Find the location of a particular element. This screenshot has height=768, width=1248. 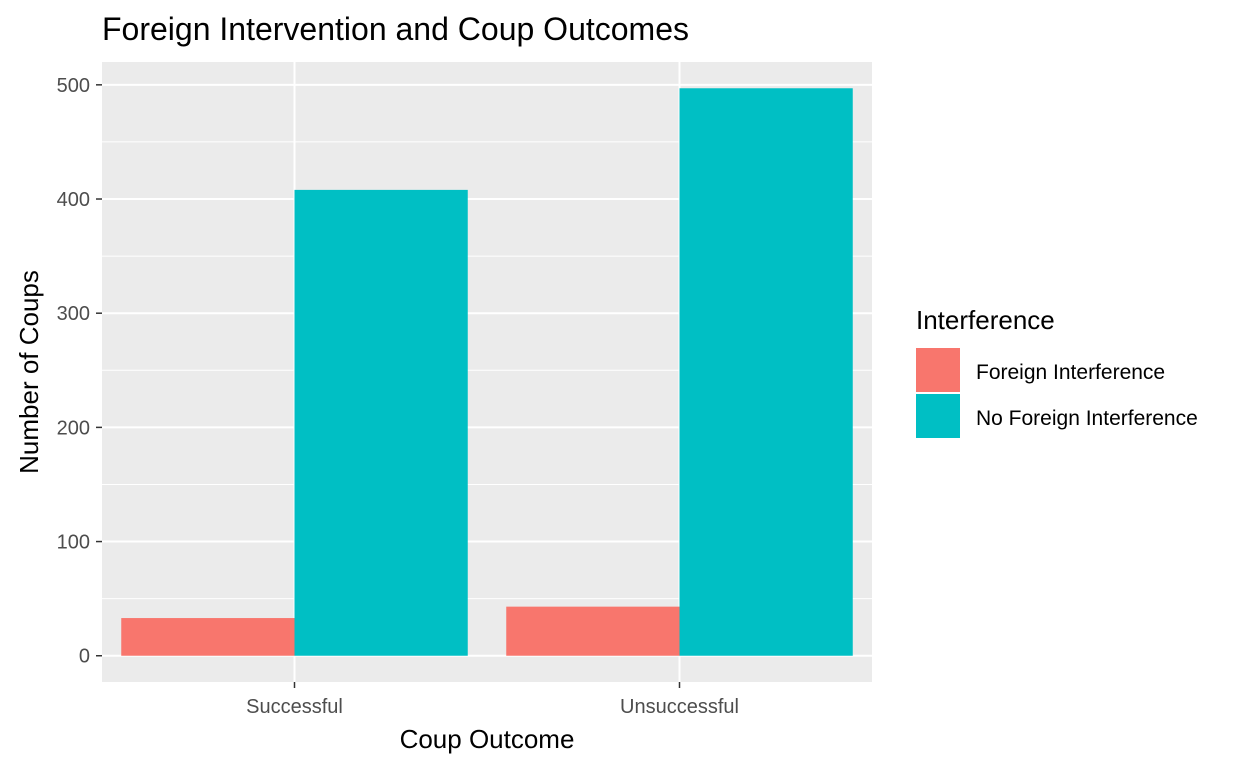

legend-title: Interference is located at coordinates (985, 320).